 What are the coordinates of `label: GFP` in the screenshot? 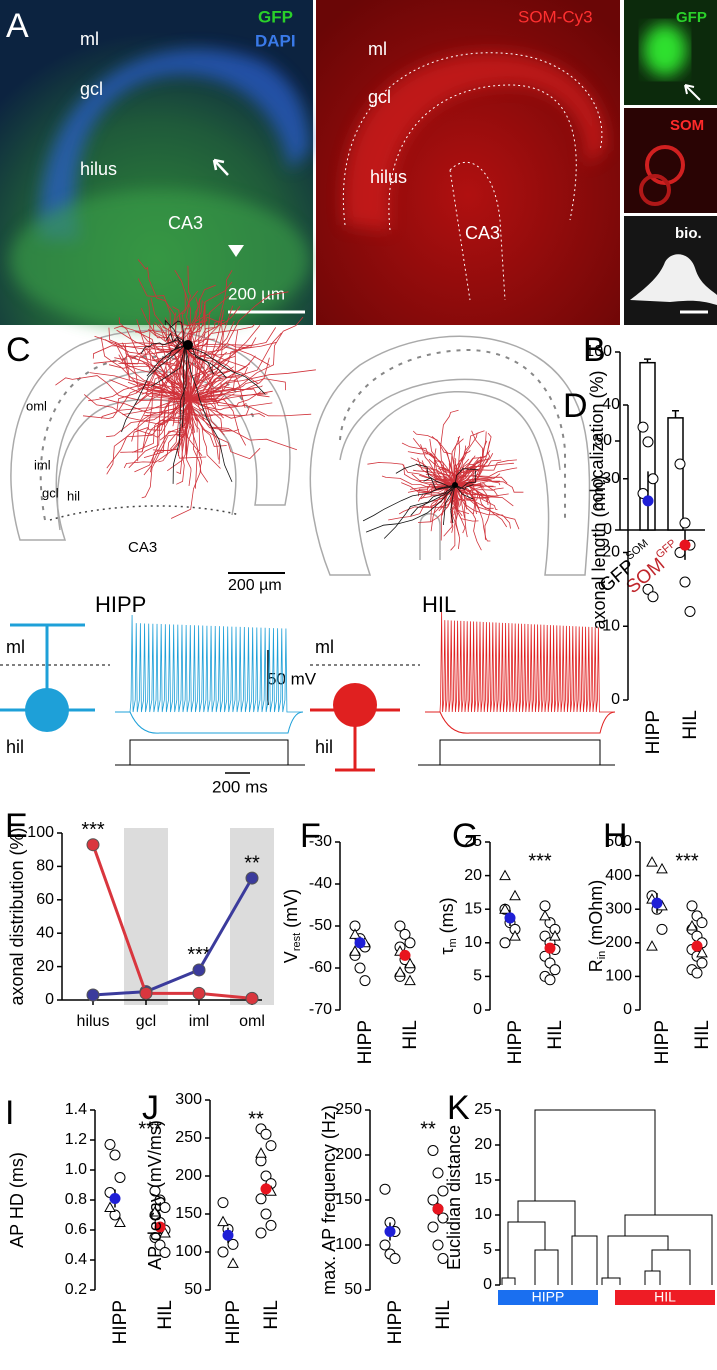 It's located at (275, 16).